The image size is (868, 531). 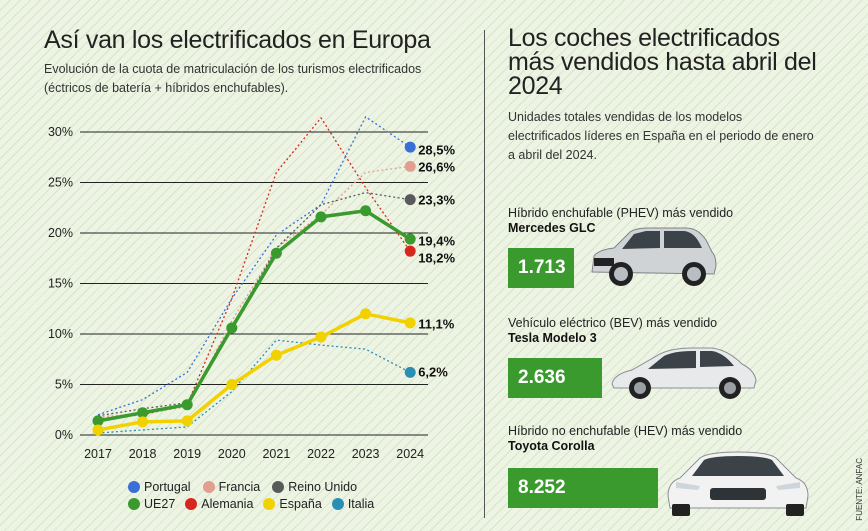 What do you see at coordinates (555, 378) in the screenshot?
I see `card-bev-value: 2.636` at bounding box center [555, 378].